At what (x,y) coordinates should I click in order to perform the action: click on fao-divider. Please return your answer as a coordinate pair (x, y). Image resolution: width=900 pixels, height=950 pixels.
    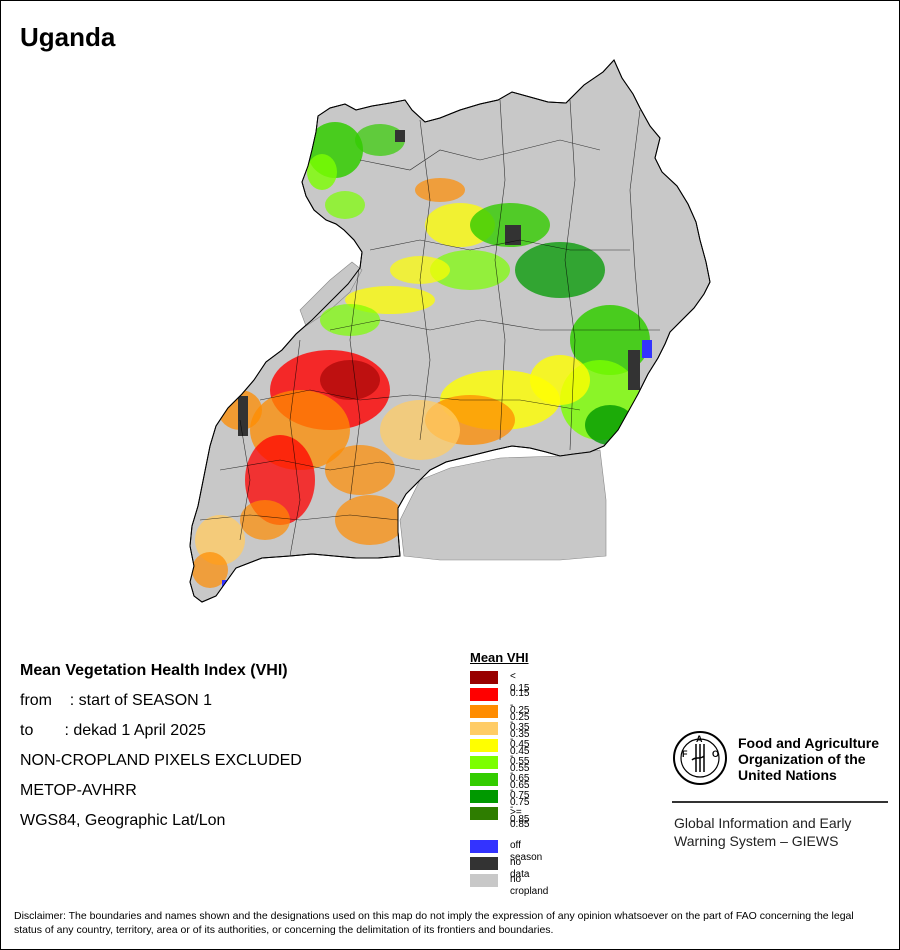
    Looking at the image, I should click on (780, 802).